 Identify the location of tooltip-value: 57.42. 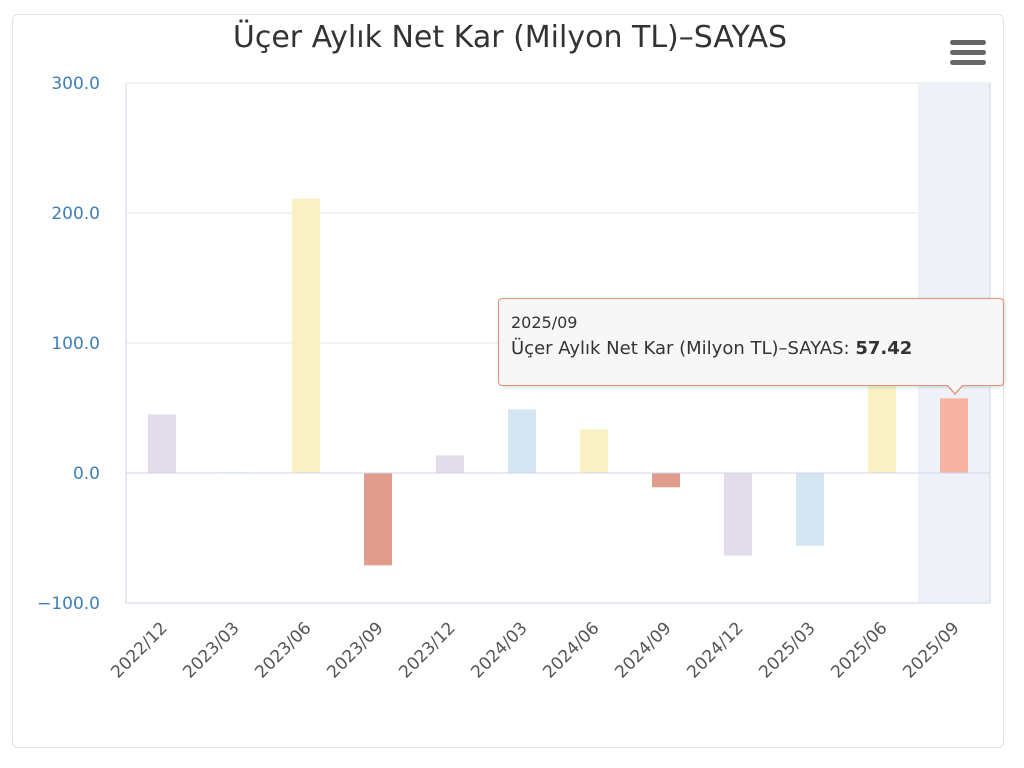
(884, 348).